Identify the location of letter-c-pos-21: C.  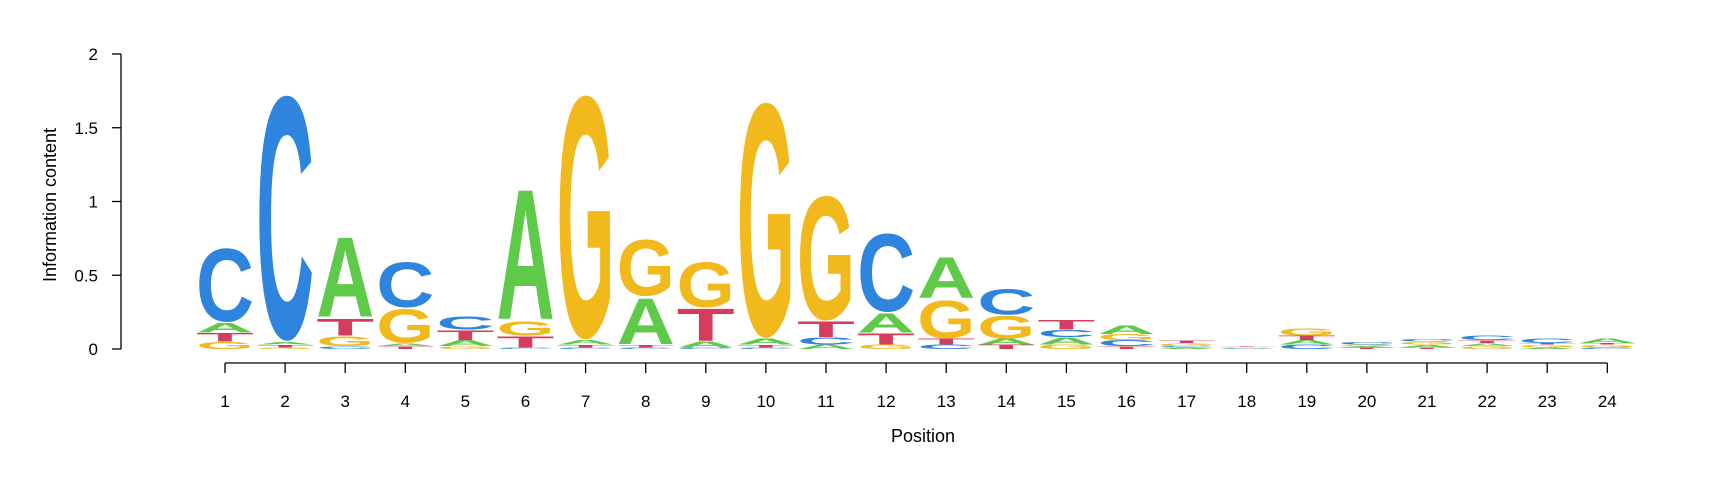
(1427, 340).